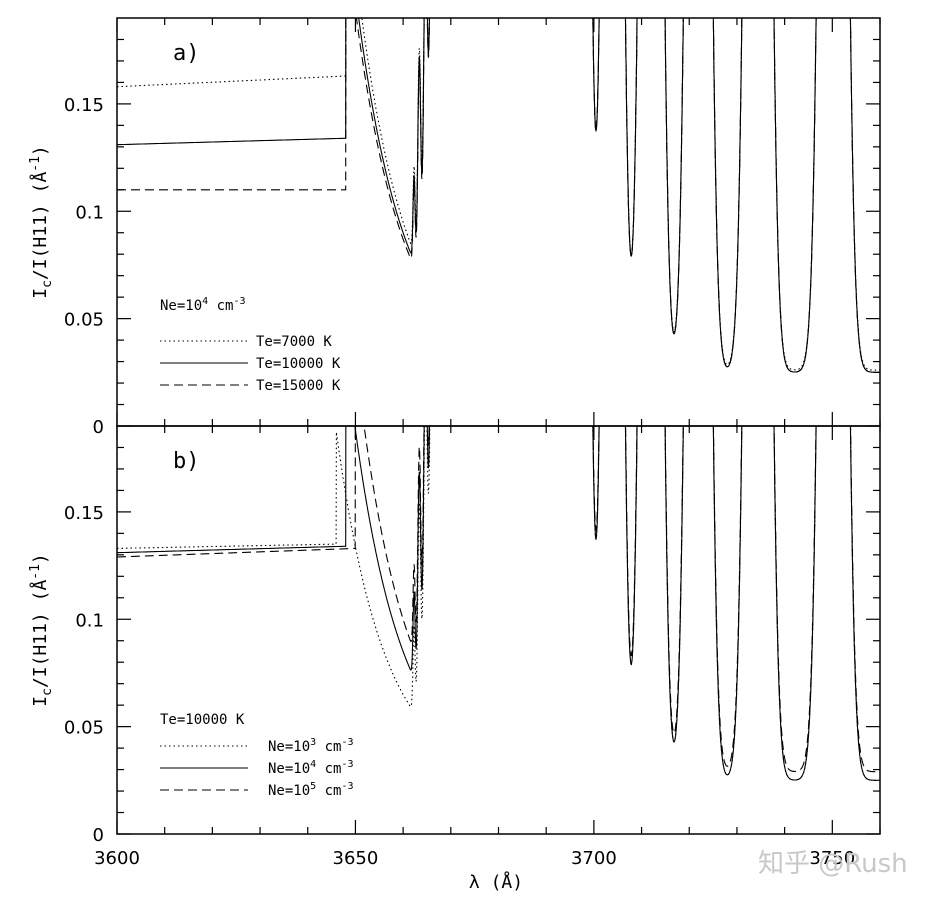 The width and height of the screenshot is (936, 904). I want to click on watermark-text: 知乎 @Rush, so click(833, 864).